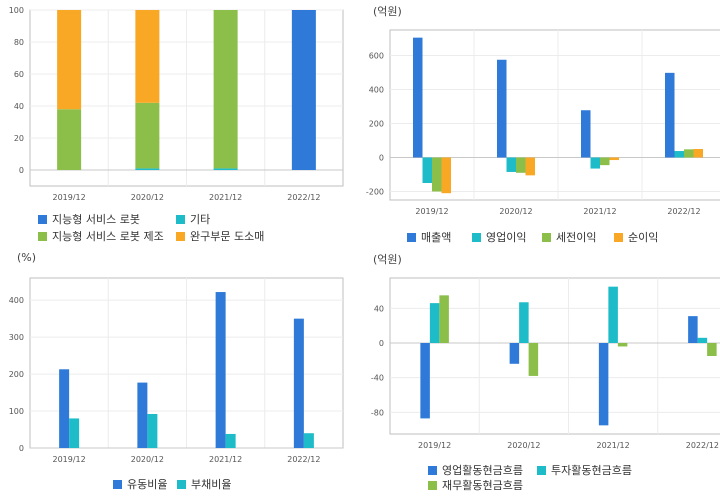 This screenshot has width=720, height=496. Describe the element at coordinates (376, 90) in the screenshot. I see `y-tick-label: 400` at that location.